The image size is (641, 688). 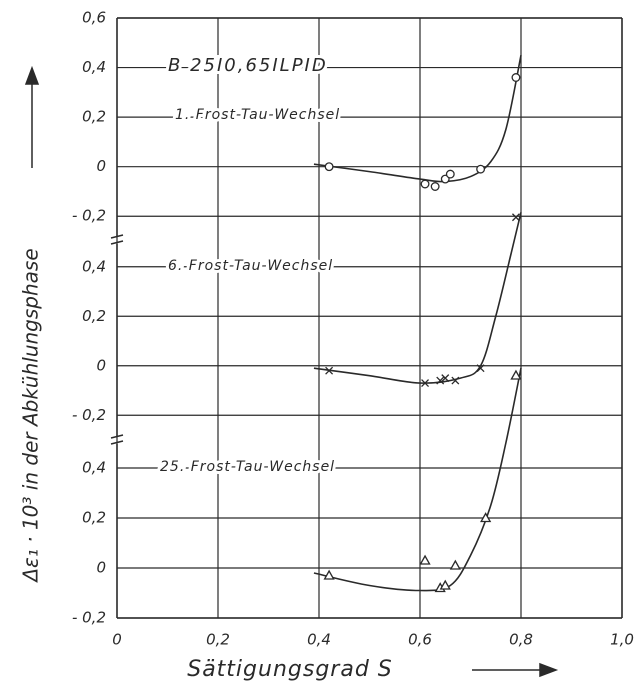 I want to click on y-axis-label: Δε₁ · 10³ in der Abkühlungsphase, so click(x=31, y=415).